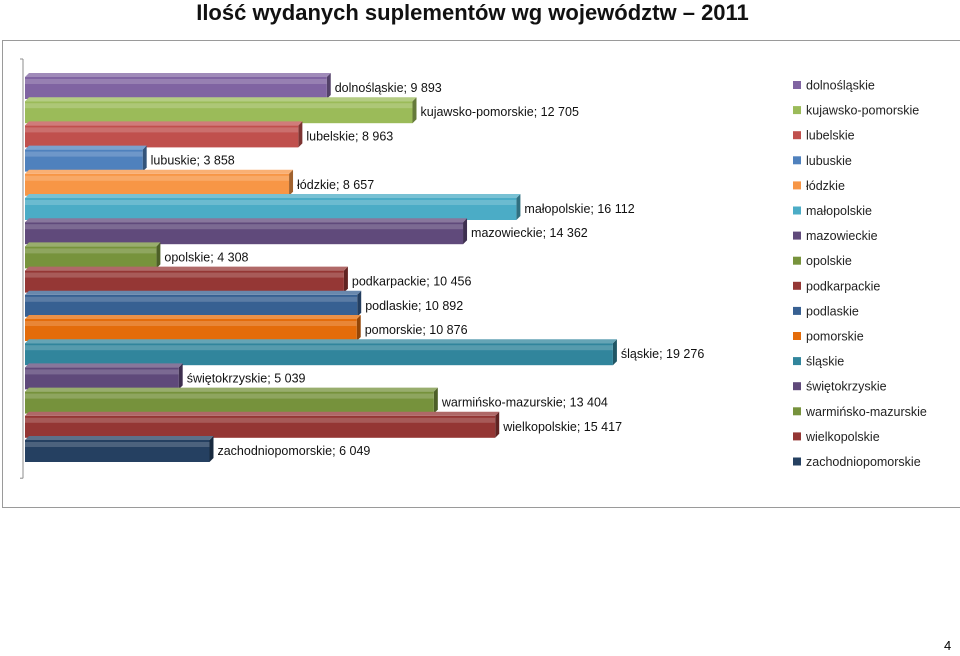 The height and width of the screenshot is (656, 960). What do you see at coordinates (832, 311) in the screenshot?
I see `legend-label: podlaskie` at bounding box center [832, 311].